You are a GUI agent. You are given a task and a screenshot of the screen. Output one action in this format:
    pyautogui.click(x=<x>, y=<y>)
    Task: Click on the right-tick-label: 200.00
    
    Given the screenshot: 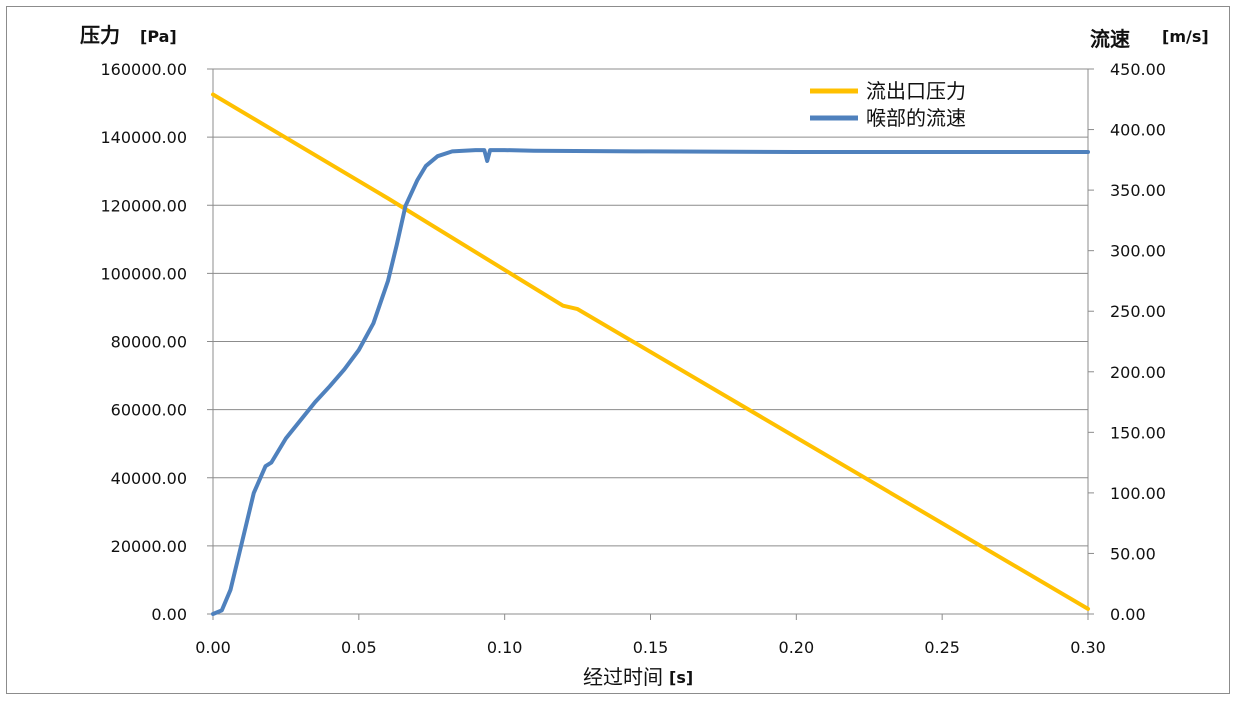 What is the action you would take?
    pyautogui.click(x=1138, y=372)
    